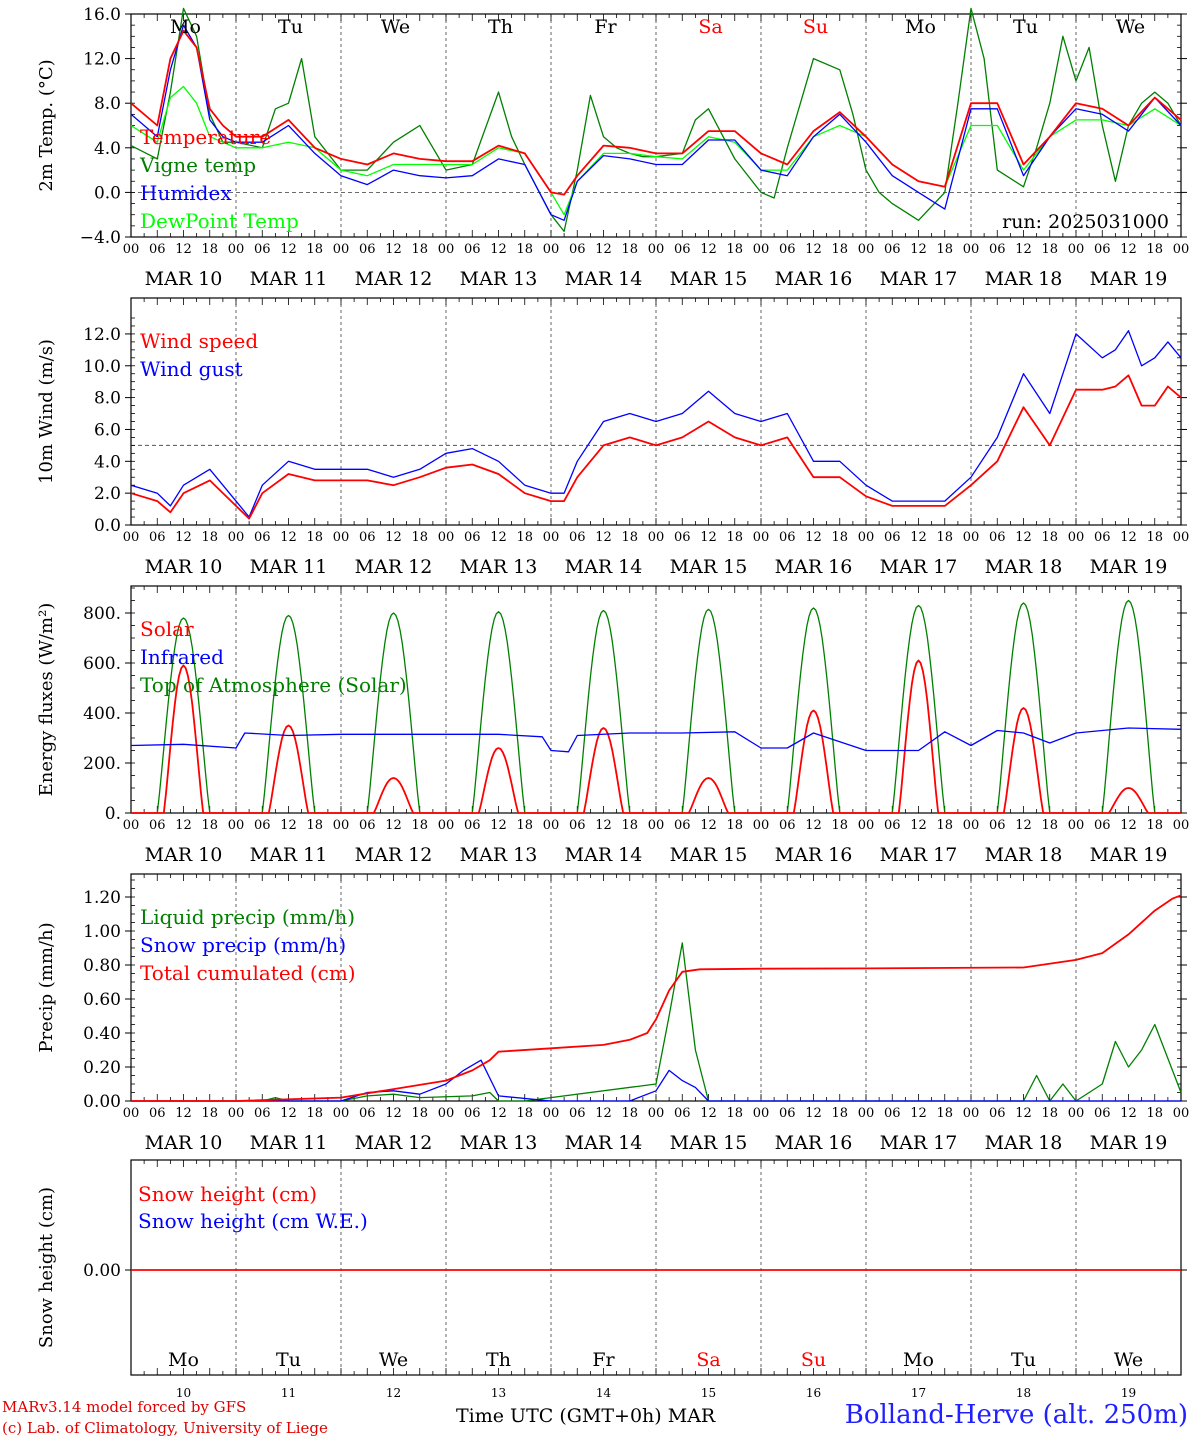 The width and height of the screenshot is (1194, 1445). What do you see at coordinates (46, 700) in the screenshot?
I see `y-axis-label: Energy fluxes (W/m²)` at bounding box center [46, 700].